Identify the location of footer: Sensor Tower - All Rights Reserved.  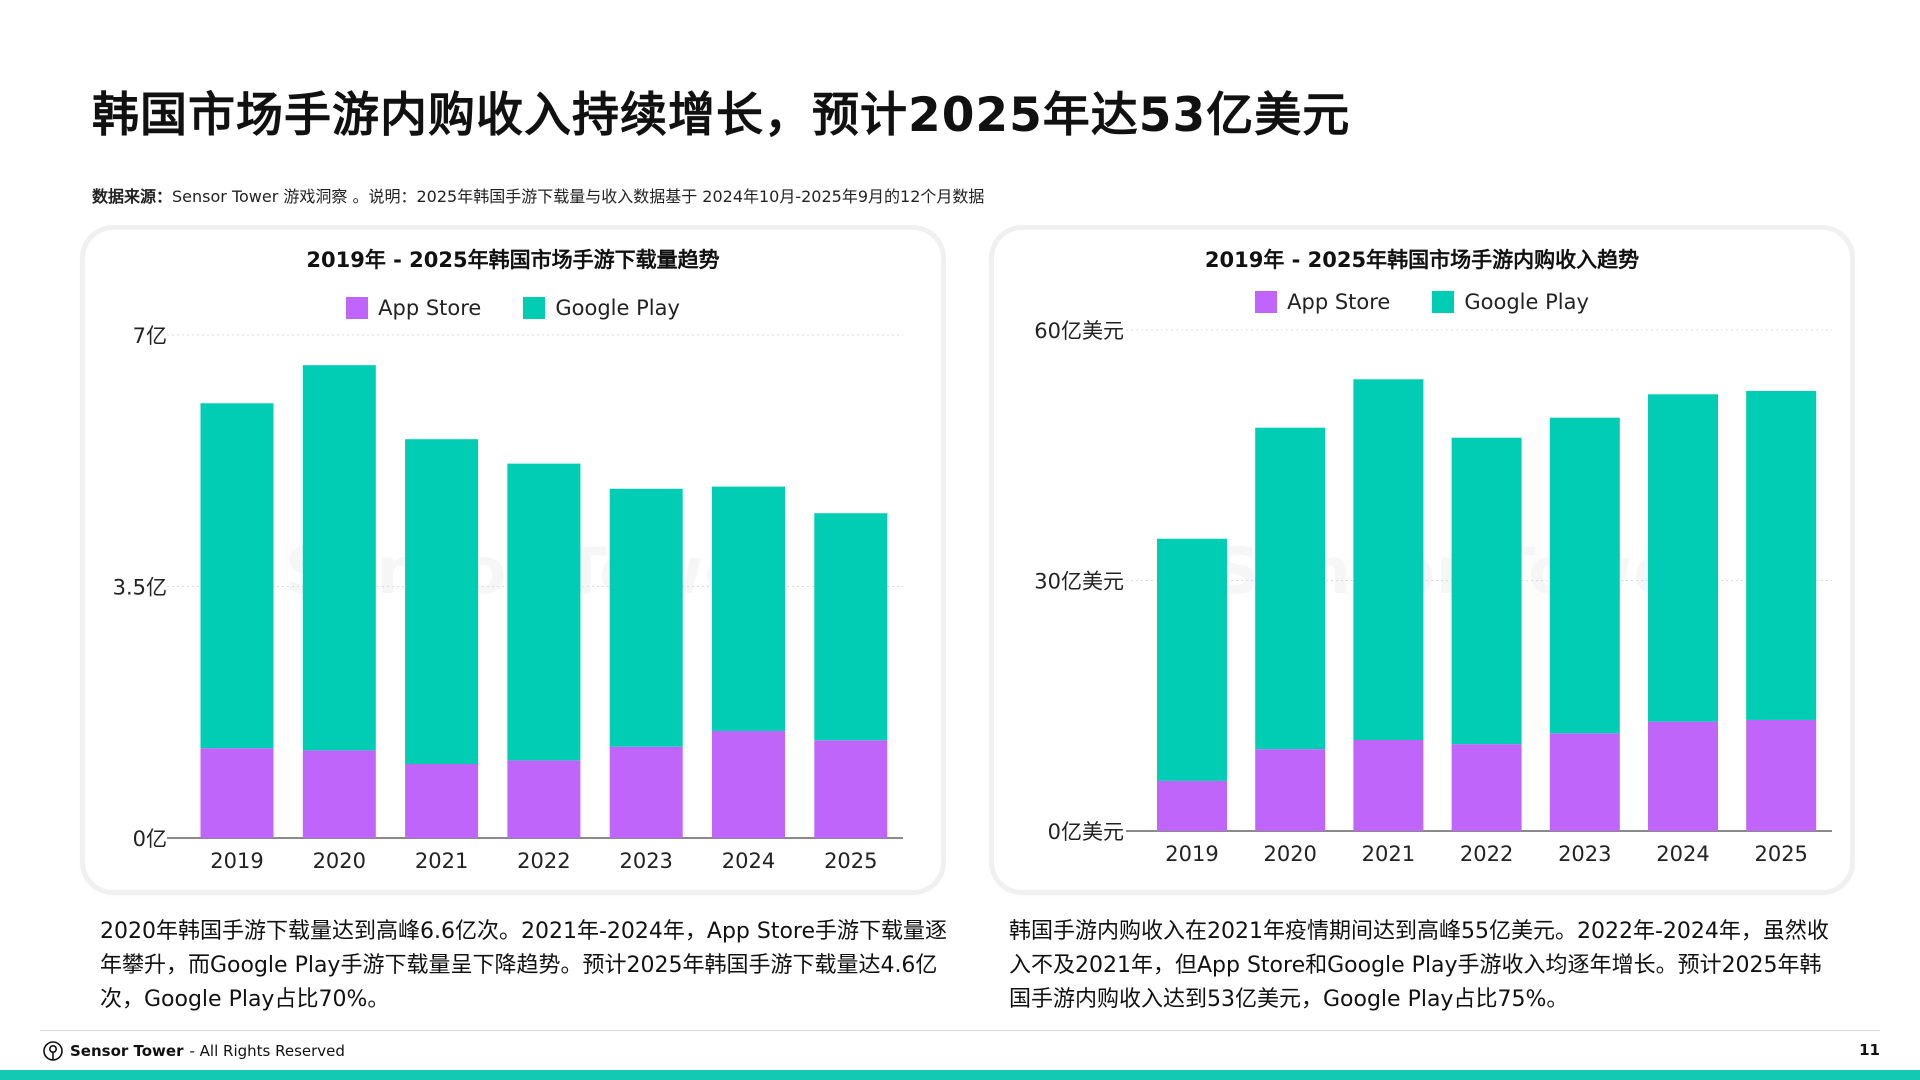
(193, 1051).